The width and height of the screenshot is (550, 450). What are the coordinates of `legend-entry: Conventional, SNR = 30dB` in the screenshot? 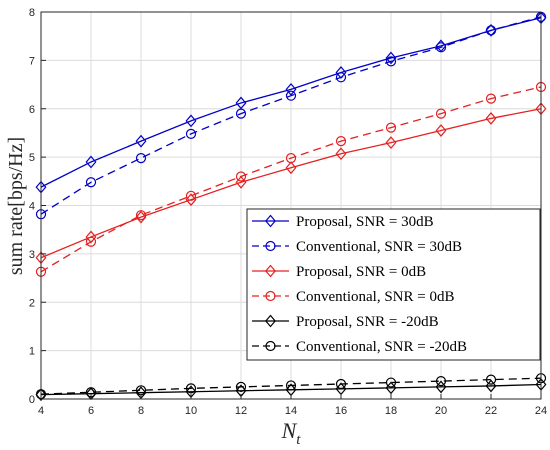 It's located at (357, 247).